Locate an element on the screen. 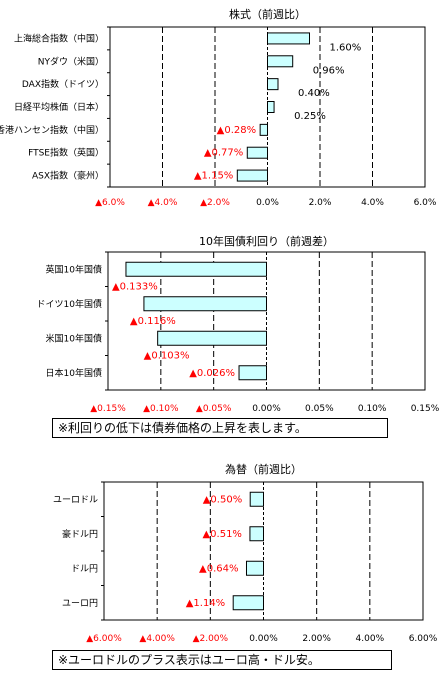 The image size is (448, 680). x-tick-label: ▲2.0% is located at coordinates (215, 203).